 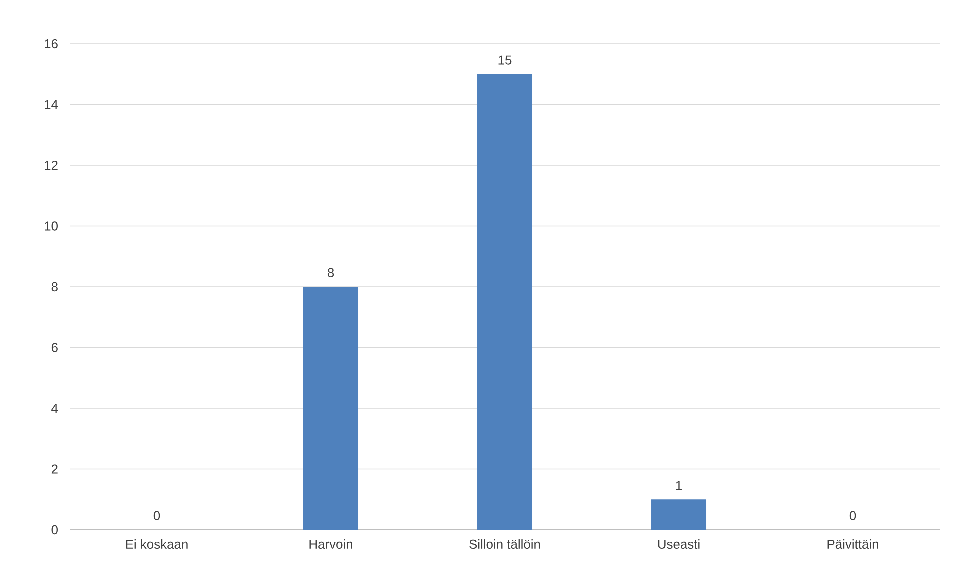 What do you see at coordinates (55, 287) in the screenshot?
I see `y-tick-label: 8` at bounding box center [55, 287].